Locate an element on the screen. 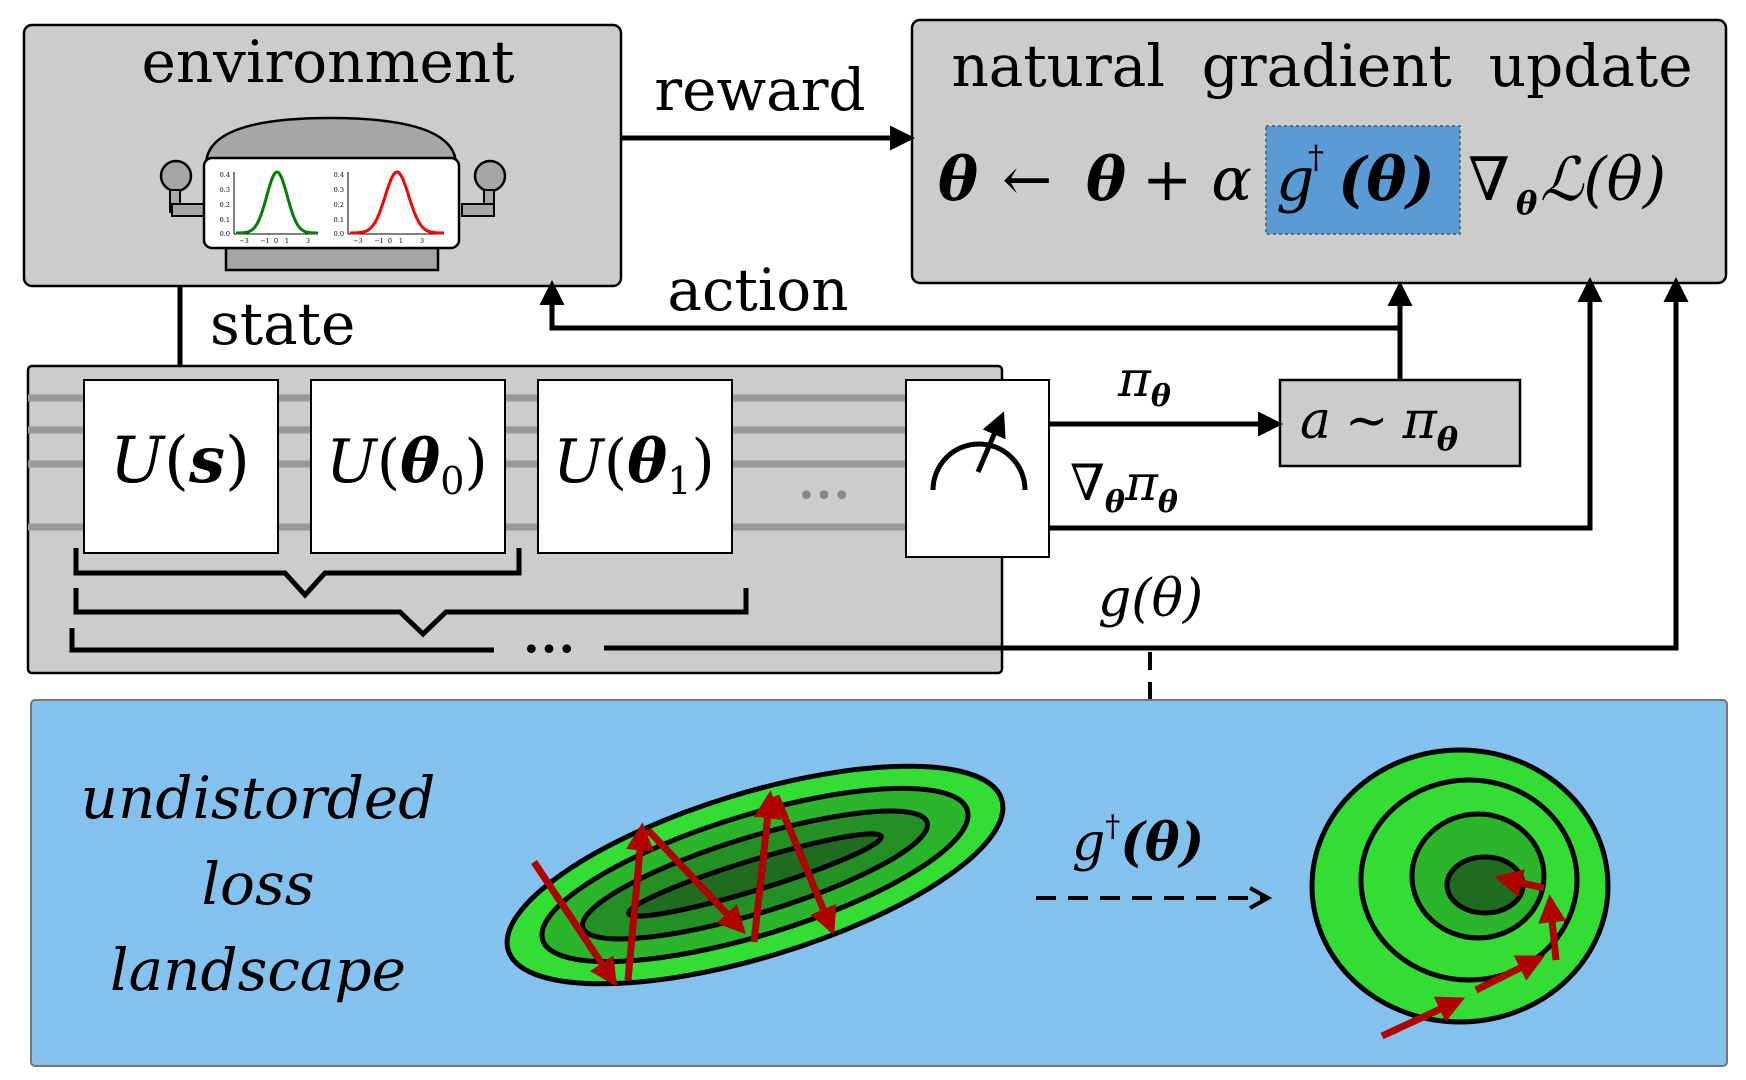 Image resolution: width=1746 pixels, height=1080 pixels. gate-u-theta1: U(θ1) is located at coordinates (635, 466).